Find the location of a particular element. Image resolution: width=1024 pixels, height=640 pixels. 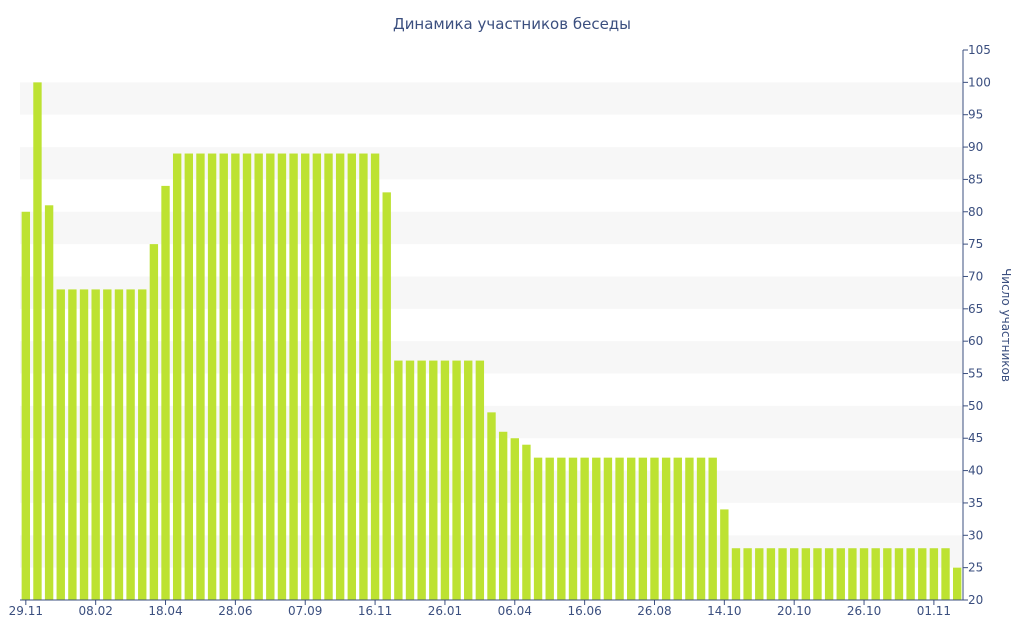

y-tick-label: 65 is located at coordinates (975, 309).